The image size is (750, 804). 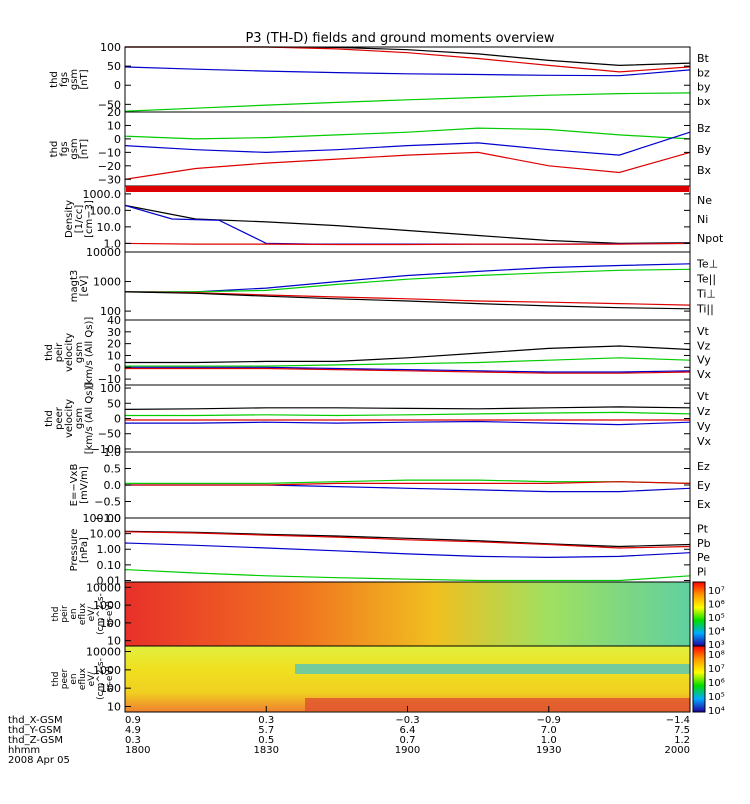 I want to click on legend-label: Vx, so click(x=704, y=374).